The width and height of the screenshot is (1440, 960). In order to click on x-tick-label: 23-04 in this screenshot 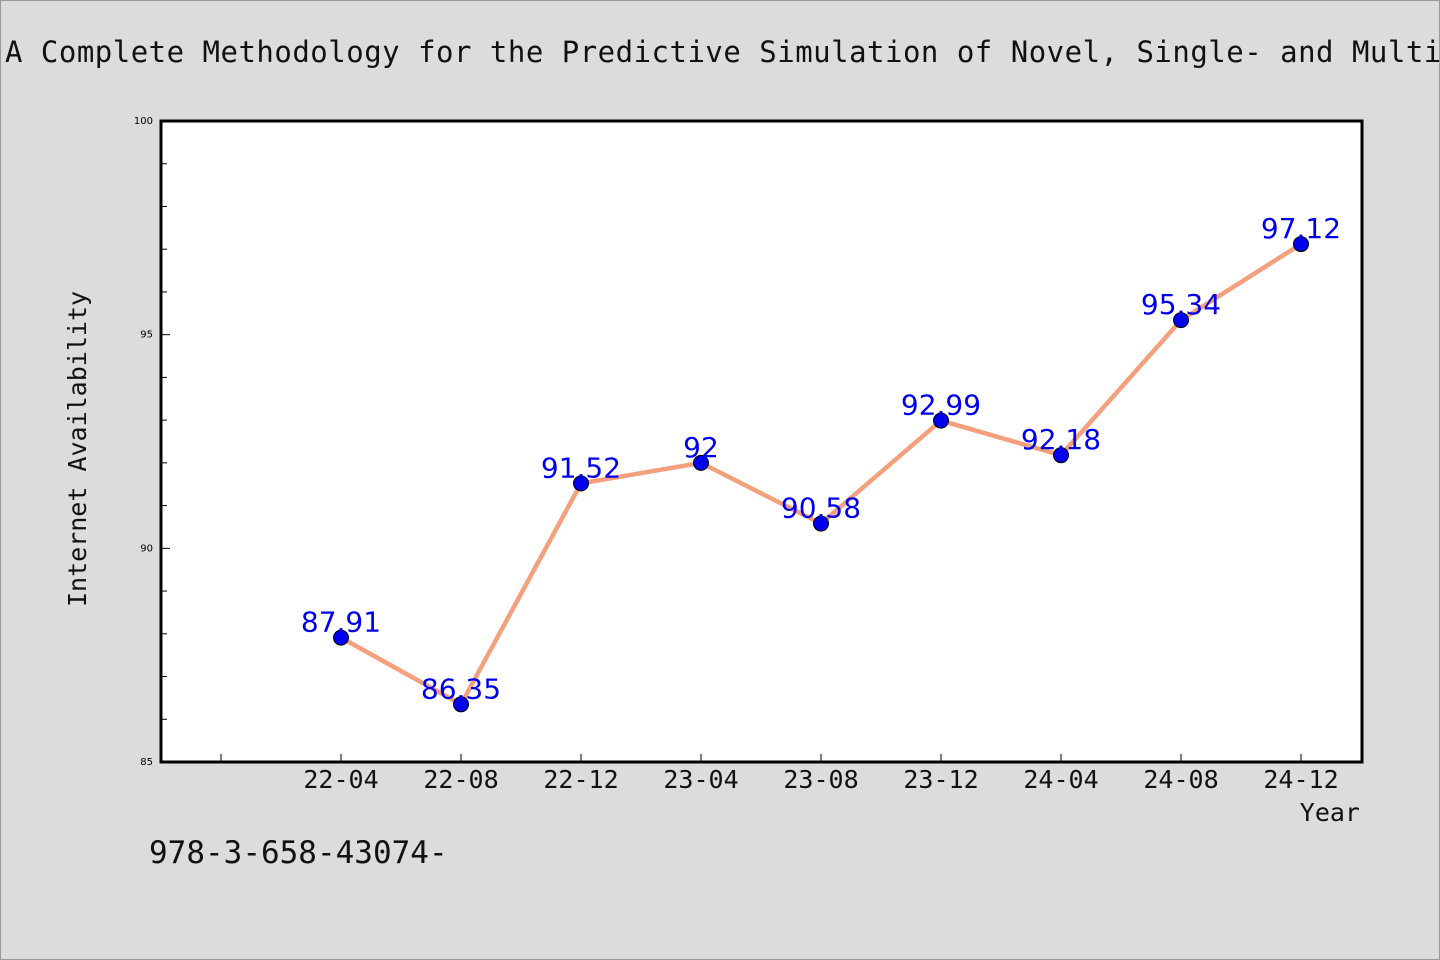, I will do `click(700, 779)`.